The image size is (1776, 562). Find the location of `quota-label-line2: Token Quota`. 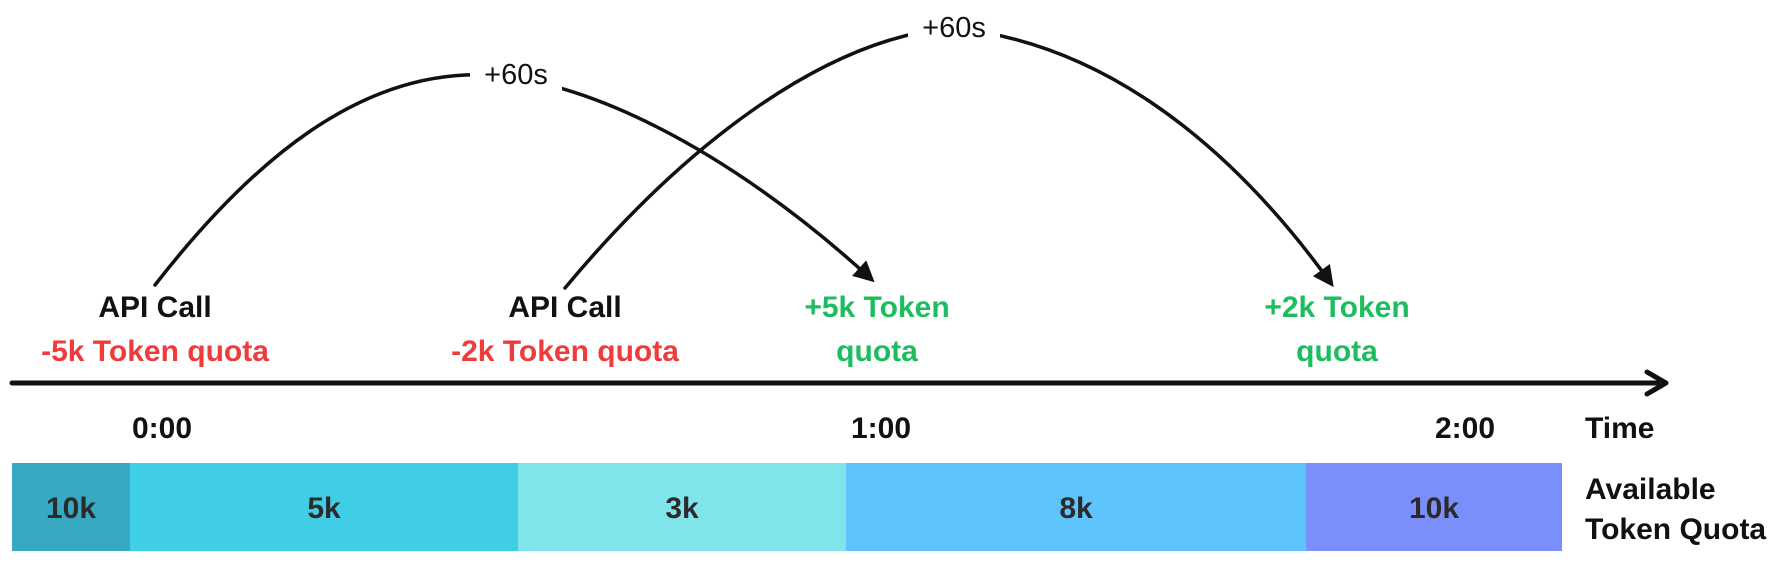

quota-label-line2: Token Quota is located at coordinates (1675, 529).